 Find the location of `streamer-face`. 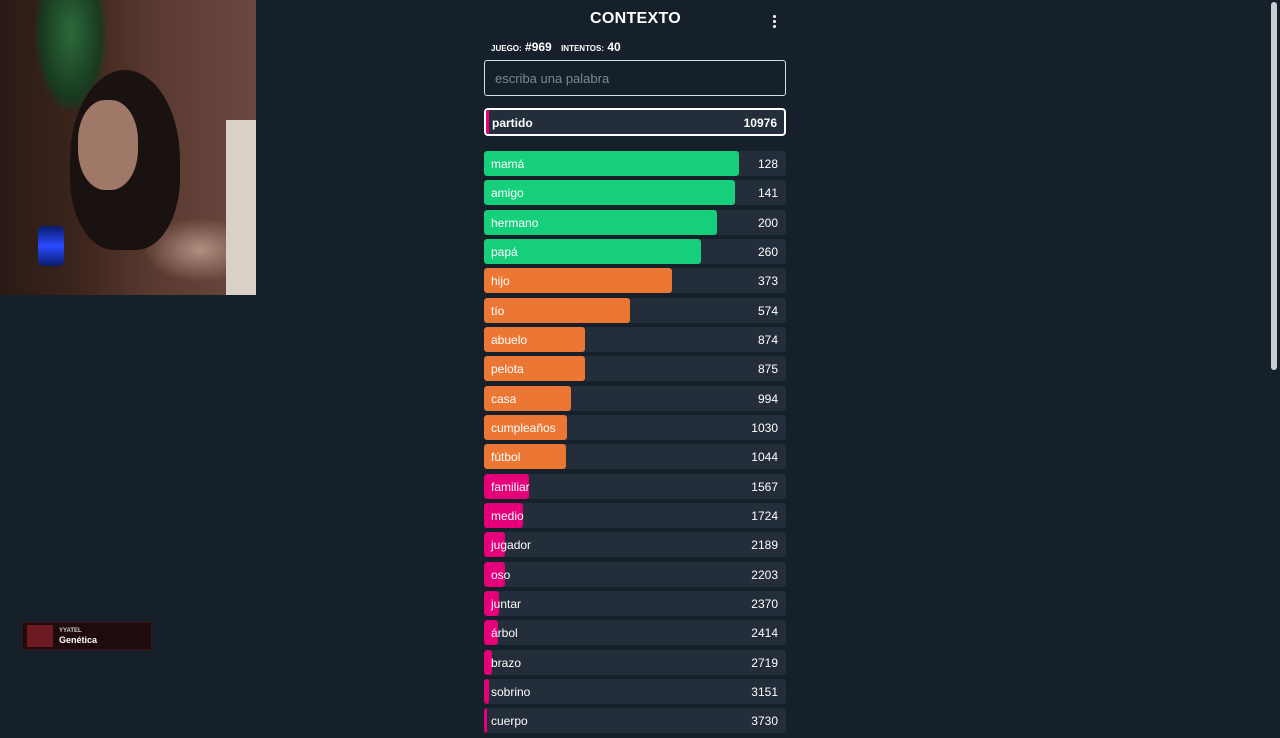

streamer-face is located at coordinates (108, 145).